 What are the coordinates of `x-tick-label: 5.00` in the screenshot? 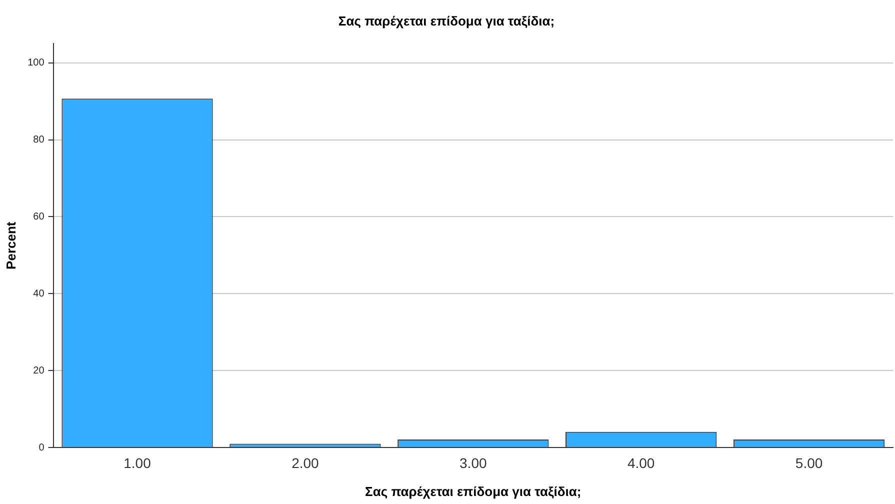 It's located at (809, 462).